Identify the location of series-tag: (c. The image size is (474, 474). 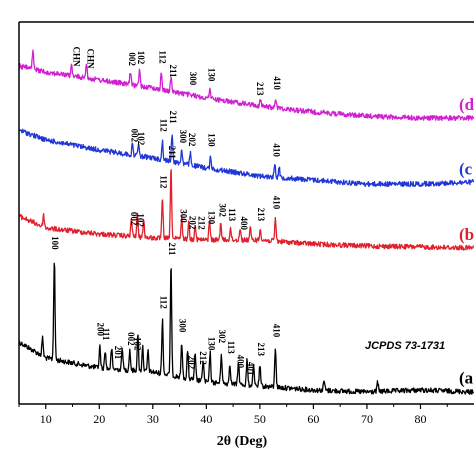
(466, 168).